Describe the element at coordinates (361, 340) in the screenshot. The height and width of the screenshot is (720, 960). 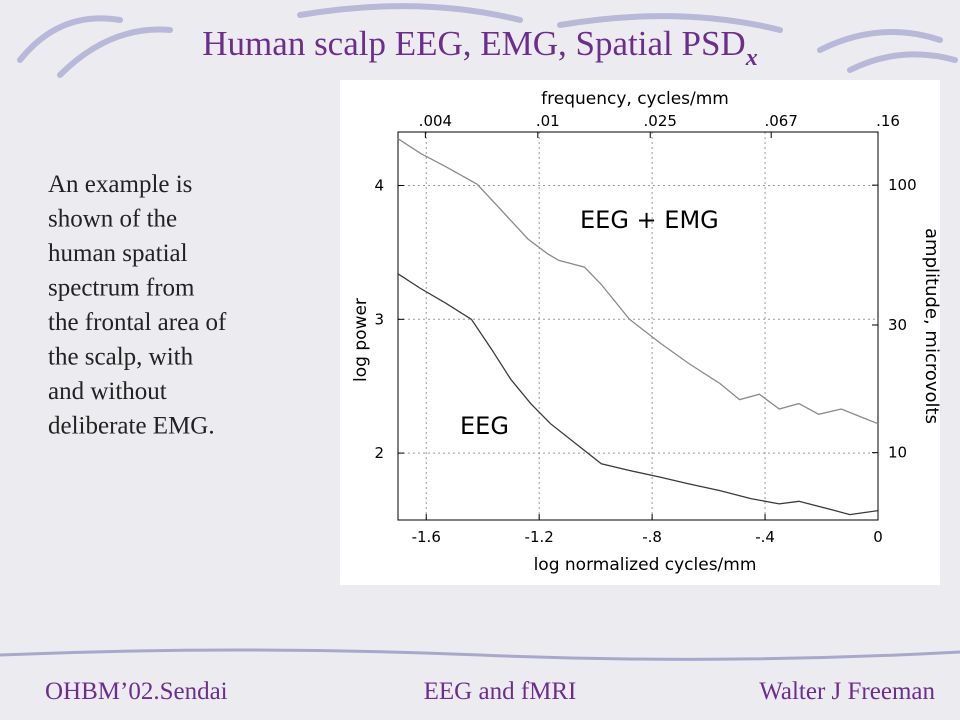
I see `y-axis-label: log power` at that location.